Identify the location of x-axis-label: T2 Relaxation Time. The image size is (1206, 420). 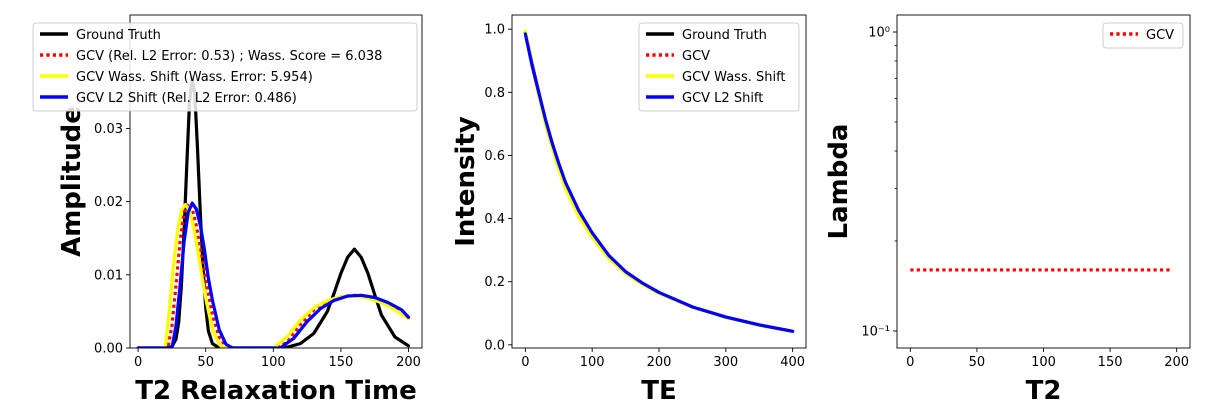
(275, 391).